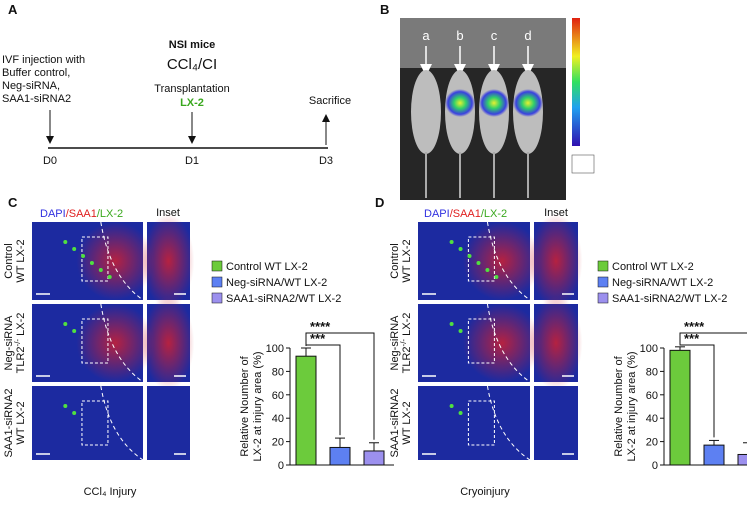 Image resolution: width=747 pixels, height=505 pixels. What do you see at coordinates (459, 35) in the screenshot?
I see `lane-label: b` at bounding box center [459, 35].